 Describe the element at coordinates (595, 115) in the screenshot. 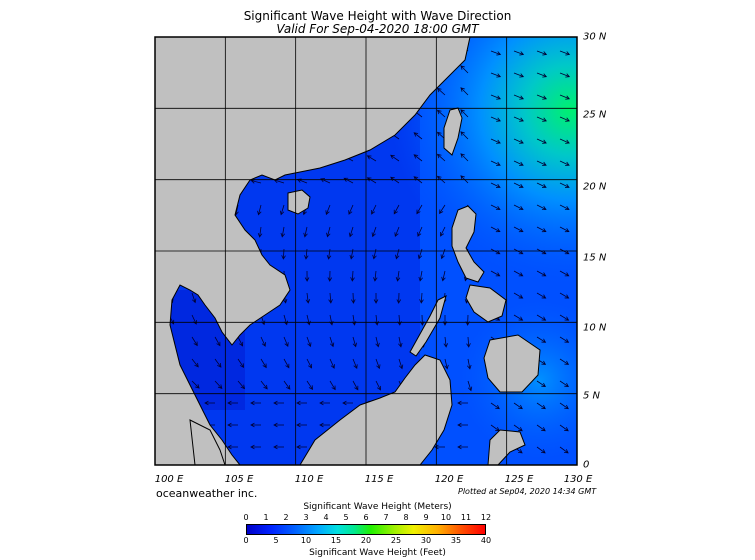

I see `y-label-25n: 25 N` at that location.